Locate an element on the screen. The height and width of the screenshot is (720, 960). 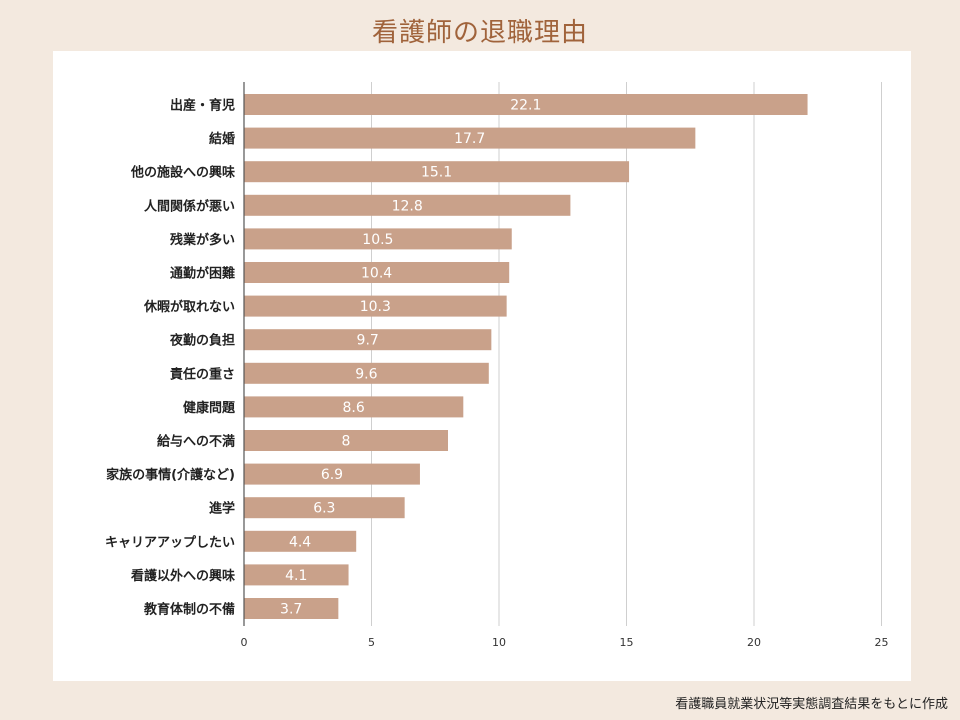
category-label: 夜勤の負担 is located at coordinates (202, 341).